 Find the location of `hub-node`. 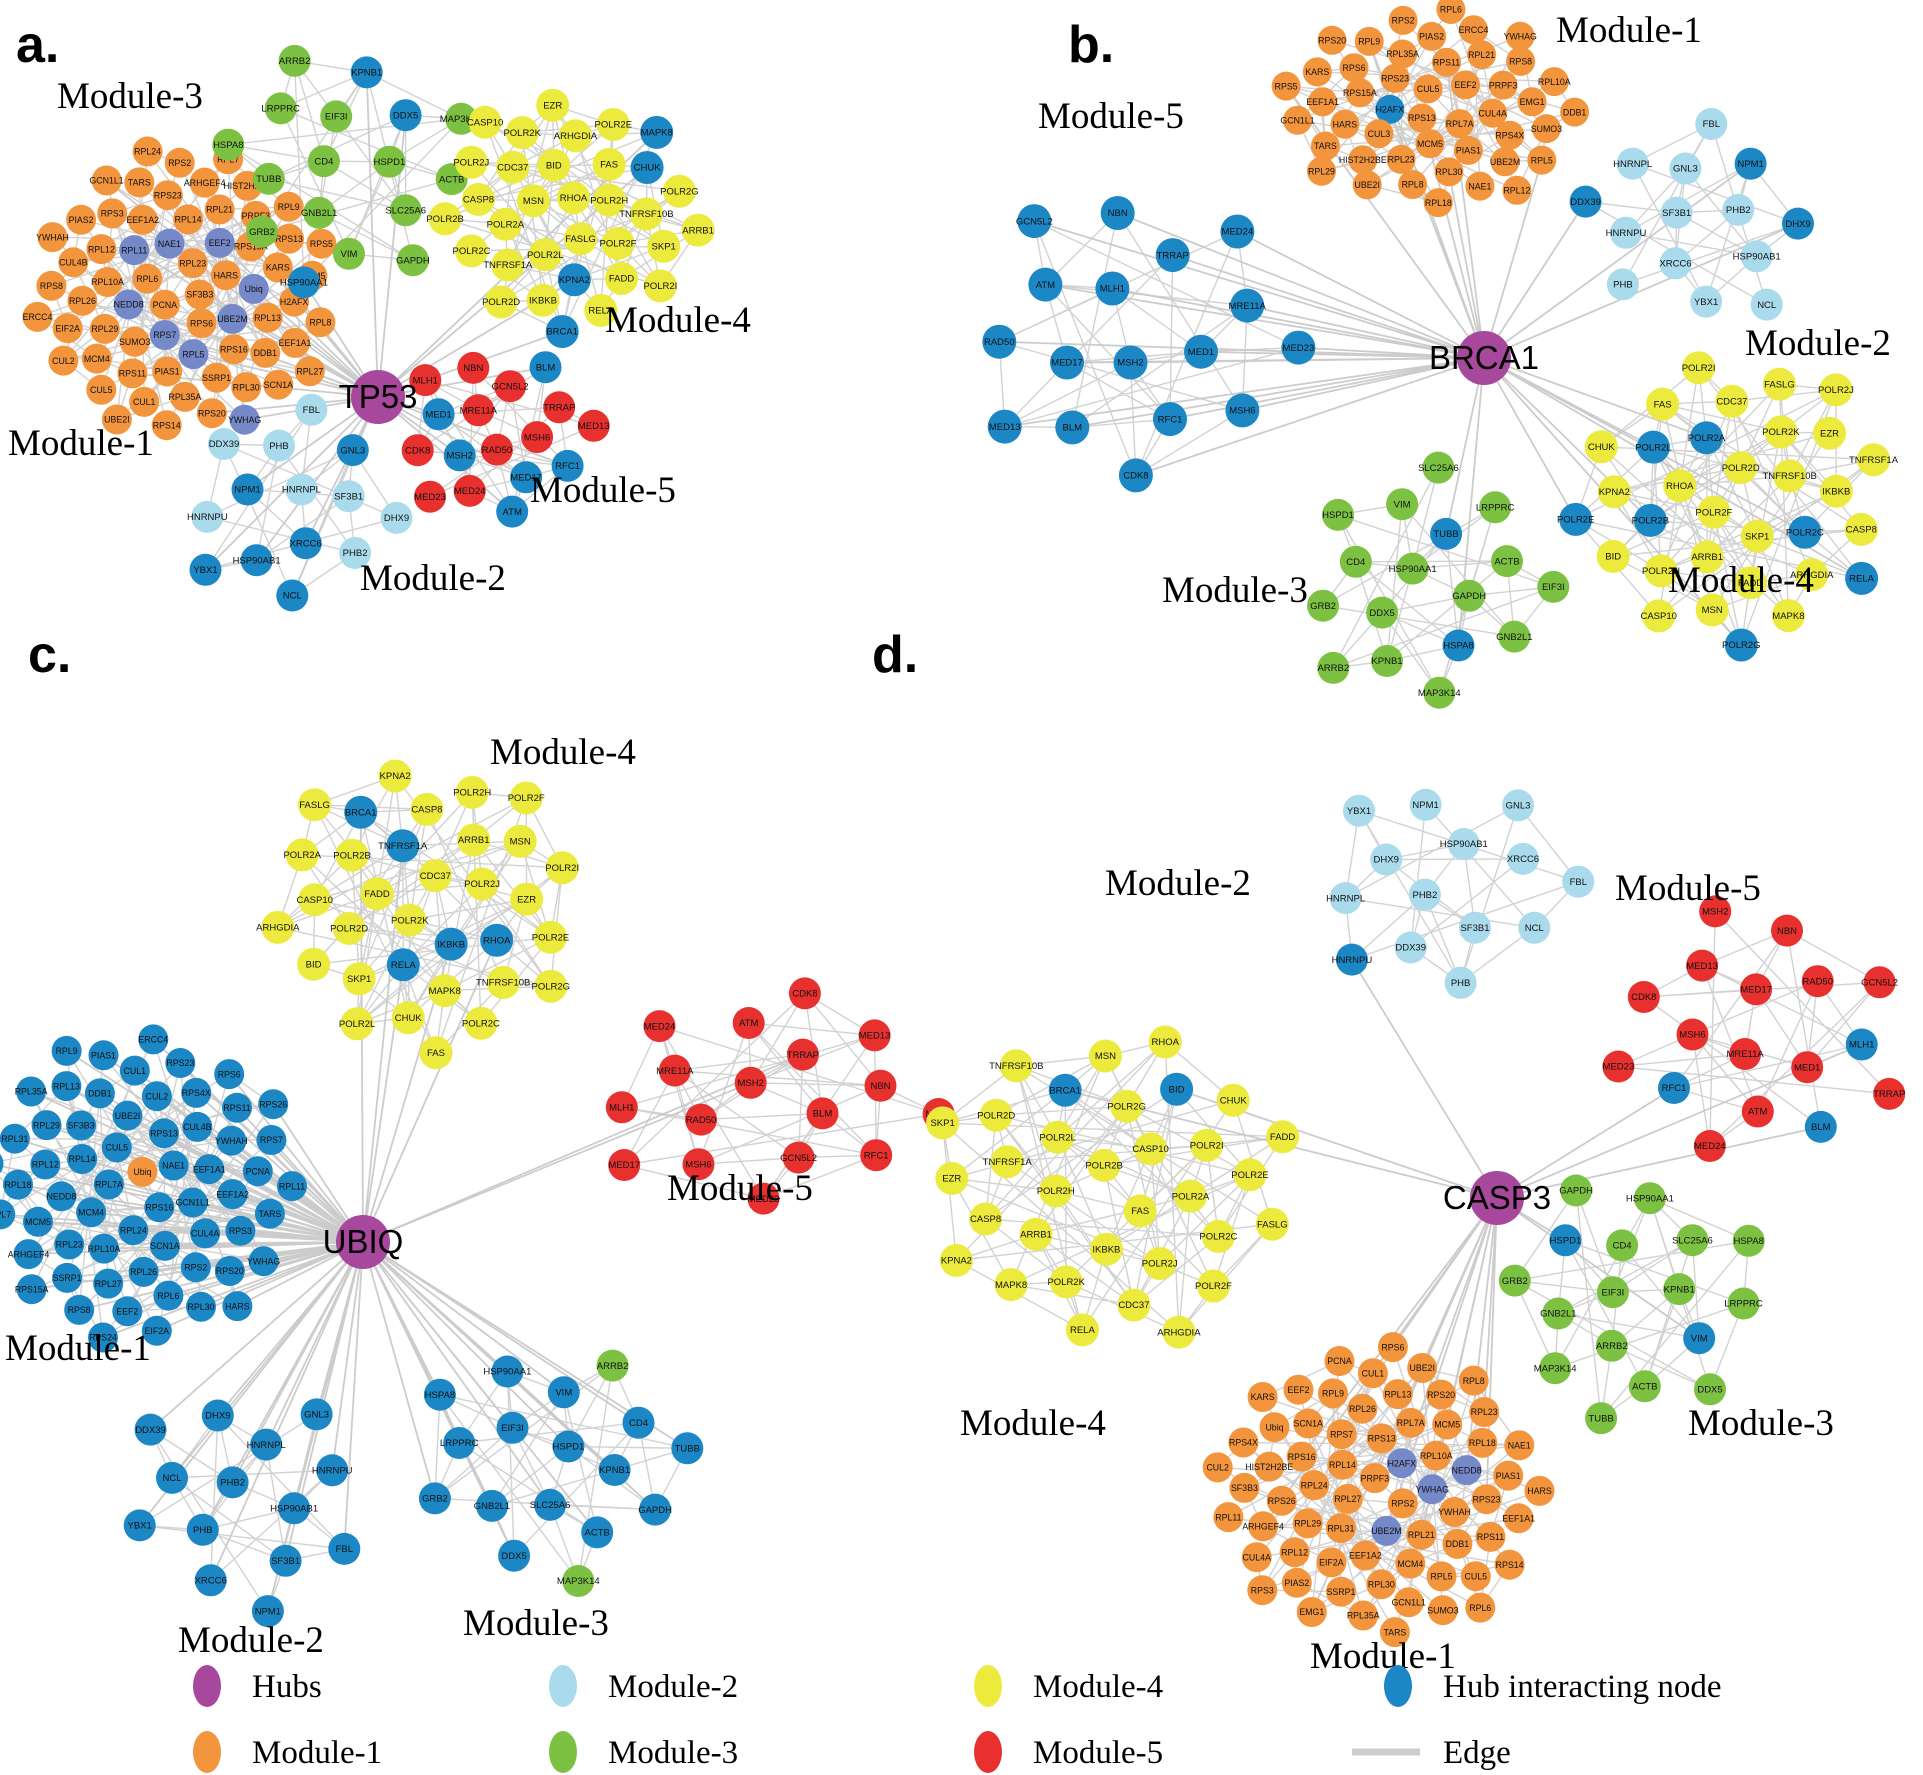

hub-node is located at coordinates (1497, 1198).